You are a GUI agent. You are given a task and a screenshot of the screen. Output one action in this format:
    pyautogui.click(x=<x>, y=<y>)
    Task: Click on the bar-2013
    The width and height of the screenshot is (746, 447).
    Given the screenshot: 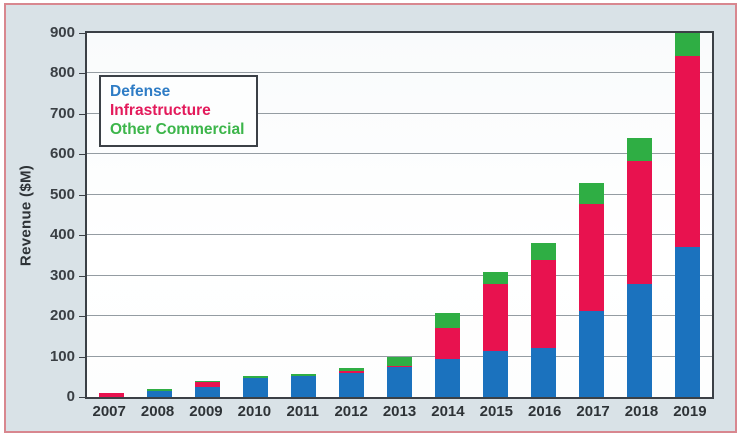 What is the action you would take?
    pyautogui.click(x=399, y=377)
    